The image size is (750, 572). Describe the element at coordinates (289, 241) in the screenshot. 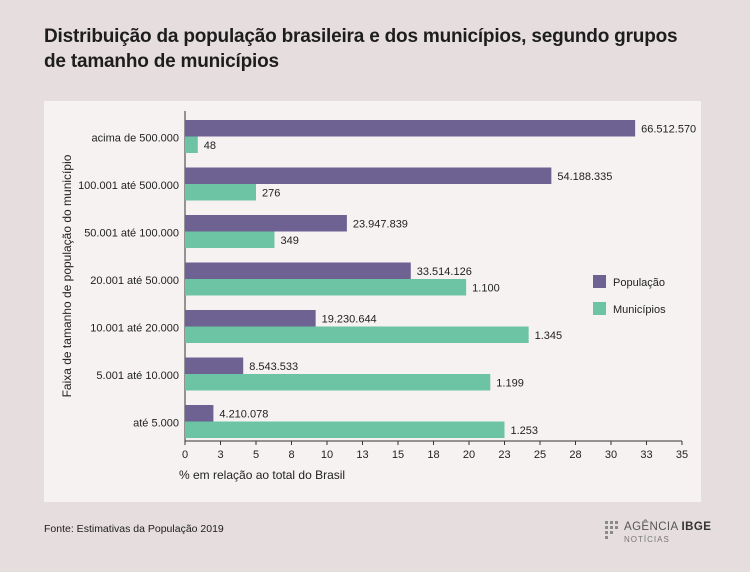

I see `bar-value-label: 349` at that location.